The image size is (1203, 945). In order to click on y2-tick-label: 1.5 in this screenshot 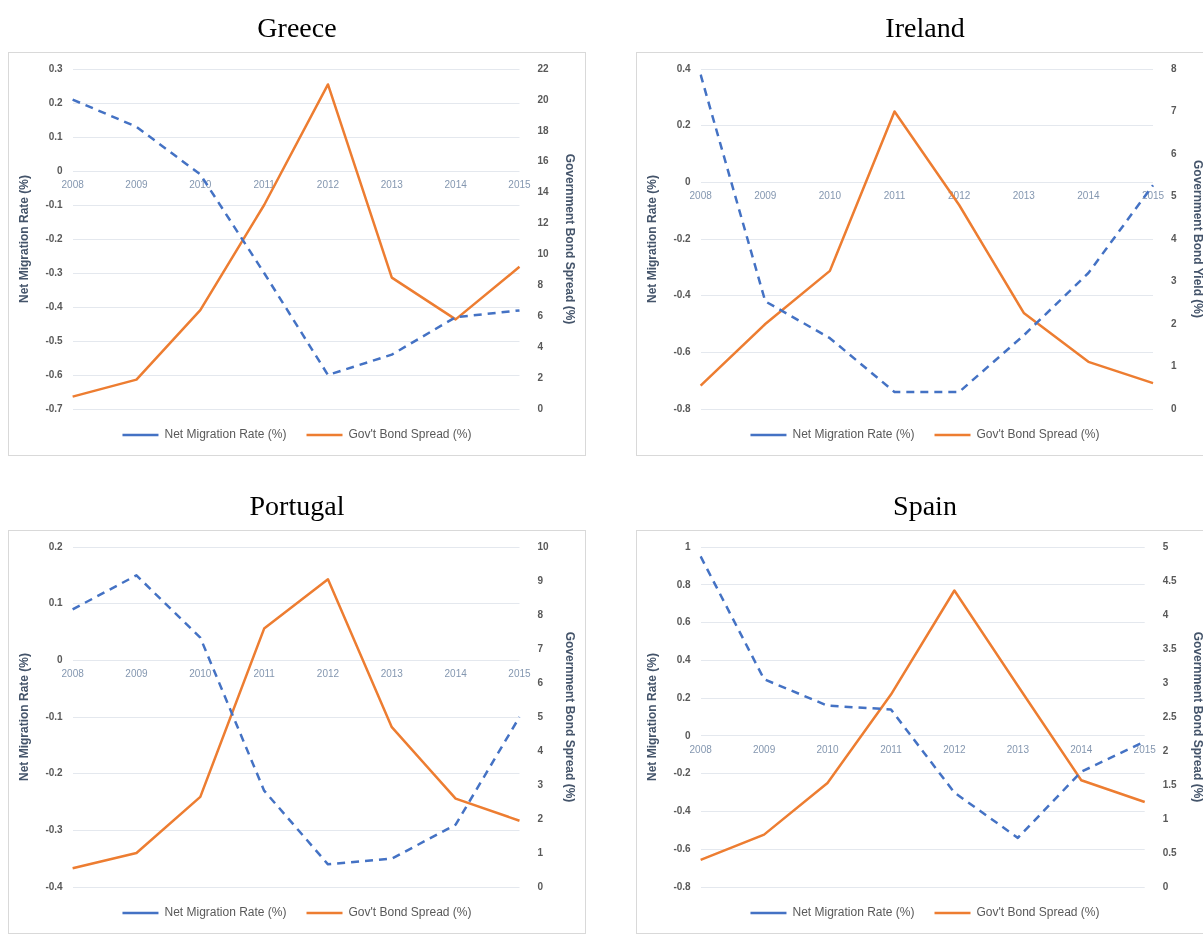, I will do `click(1170, 784)`.